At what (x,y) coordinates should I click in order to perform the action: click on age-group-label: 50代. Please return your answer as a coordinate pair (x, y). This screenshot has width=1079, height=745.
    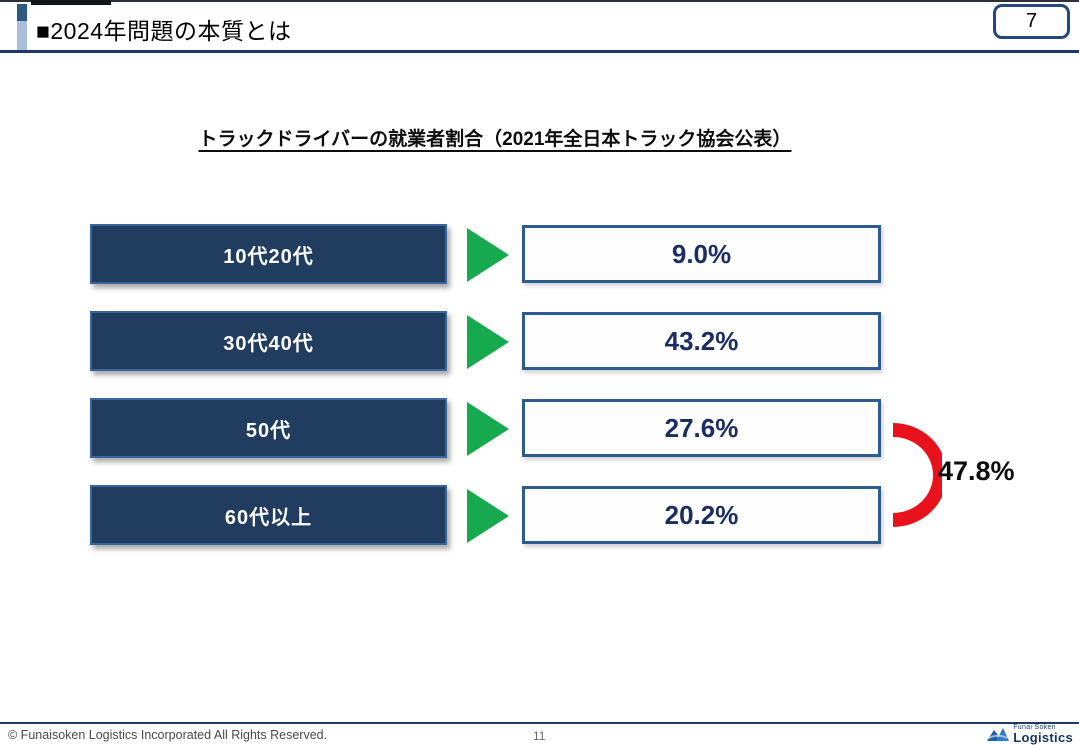
    Looking at the image, I should click on (268, 430).